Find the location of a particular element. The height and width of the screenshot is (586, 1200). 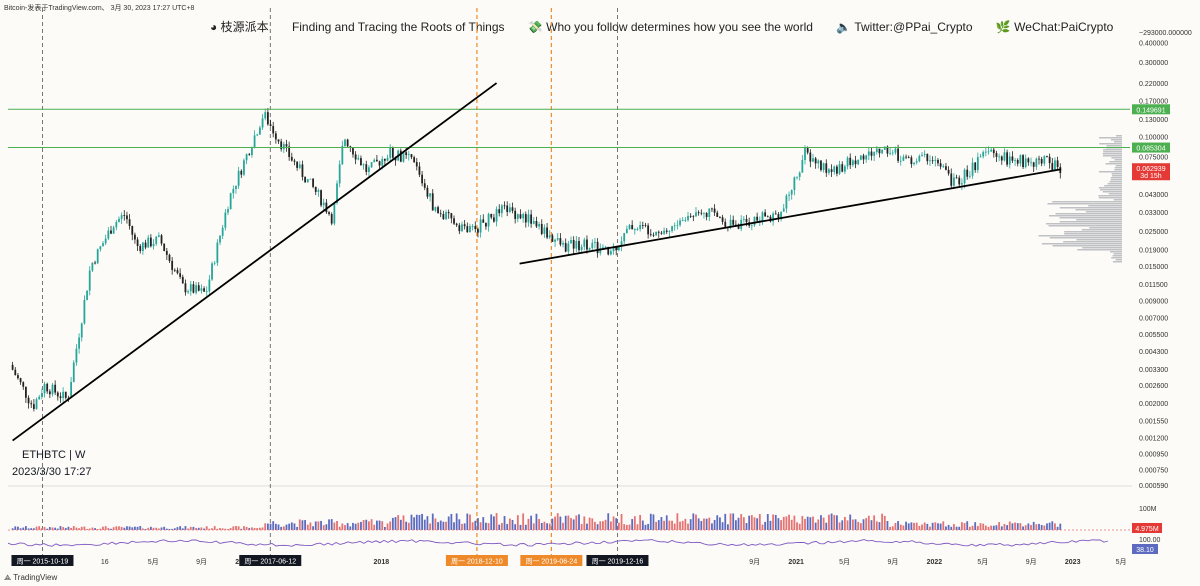

trendline is located at coordinates (790, 216).